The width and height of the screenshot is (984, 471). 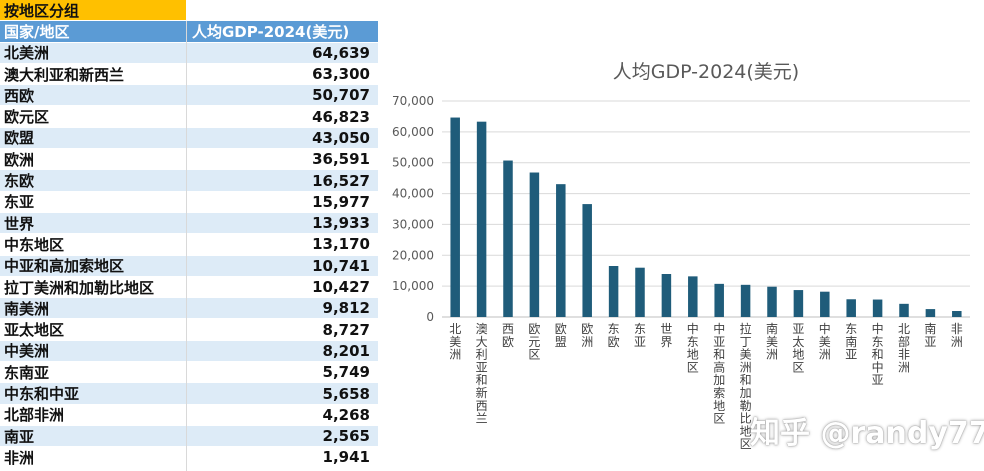 I want to click on y-tick-label: 20,000, so click(x=413, y=255).